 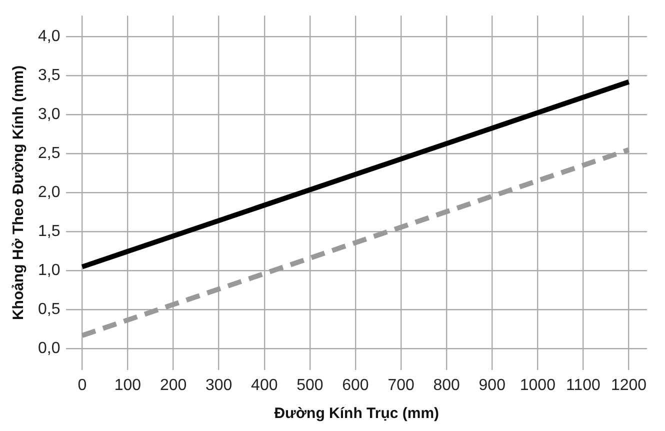 What do you see at coordinates (173, 385) in the screenshot?
I see `x-tick-label: 200` at bounding box center [173, 385].